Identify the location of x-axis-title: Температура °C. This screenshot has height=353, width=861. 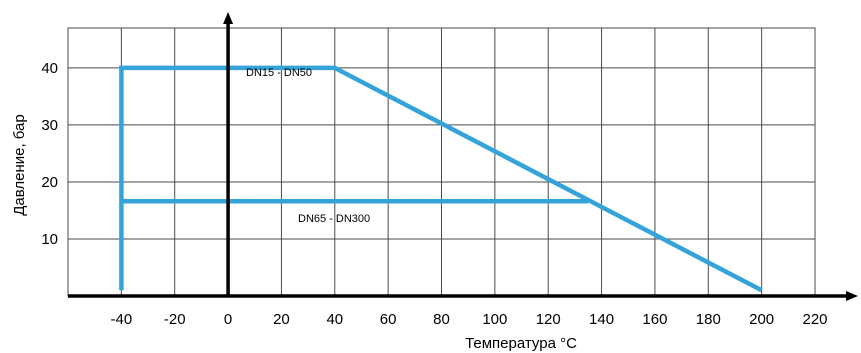
(521, 343).